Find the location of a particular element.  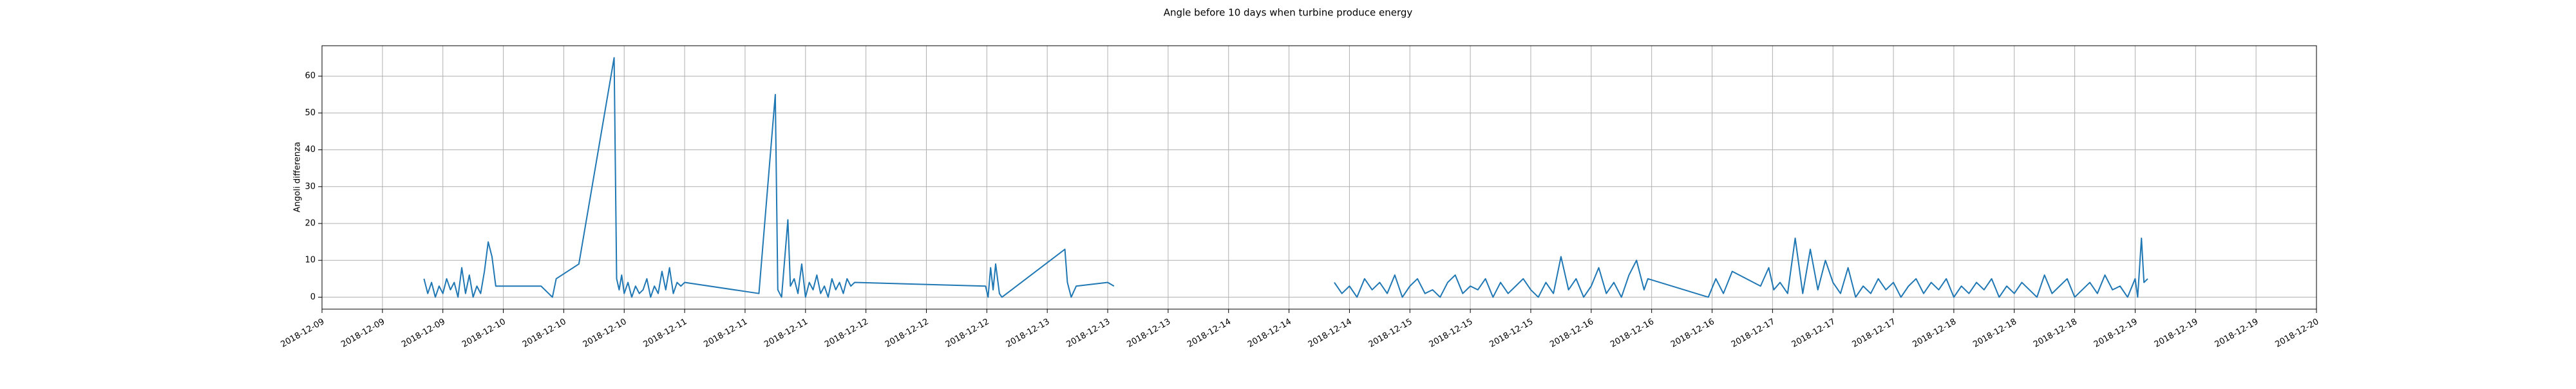

y-tick-label: 10 is located at coordinates (310, 260).